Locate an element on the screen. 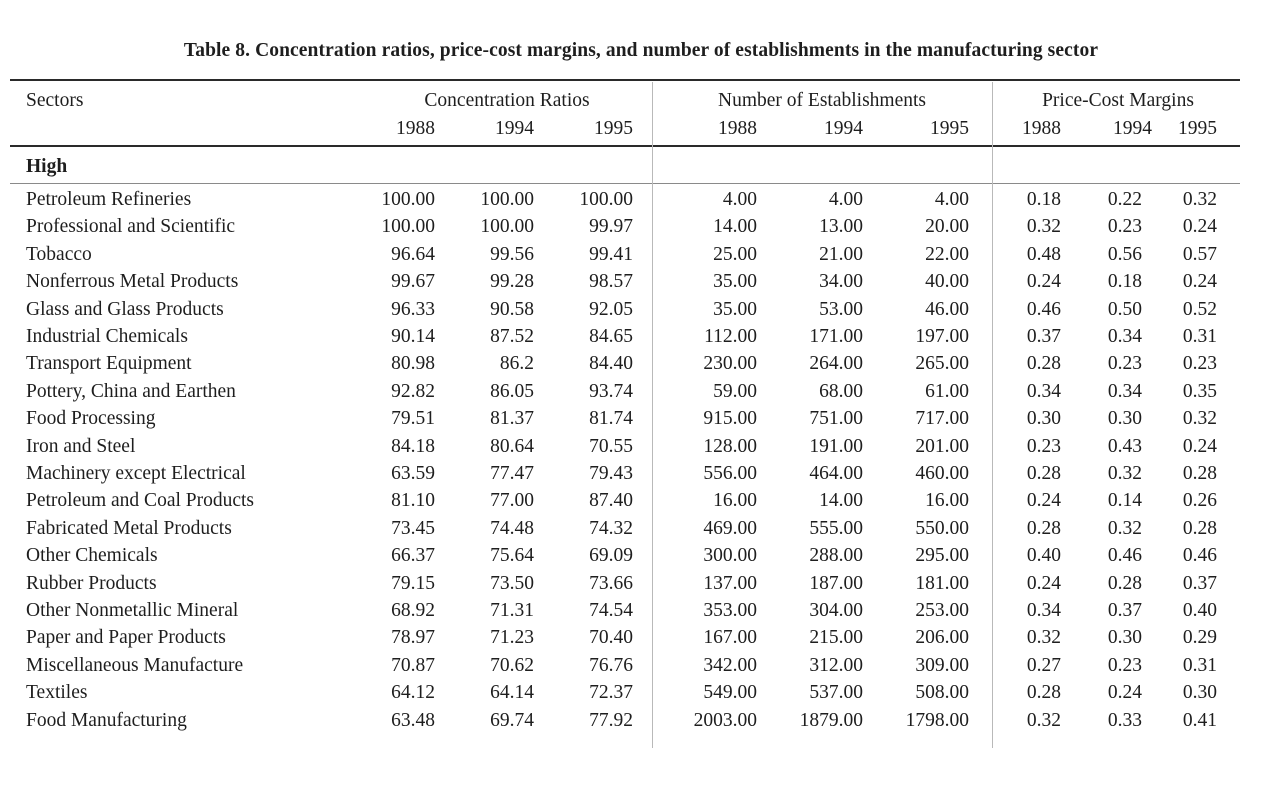 The height and width of the screenshot is (804, 1282). cr-value-cell: 64.12 is located at coordinates (413, 693).